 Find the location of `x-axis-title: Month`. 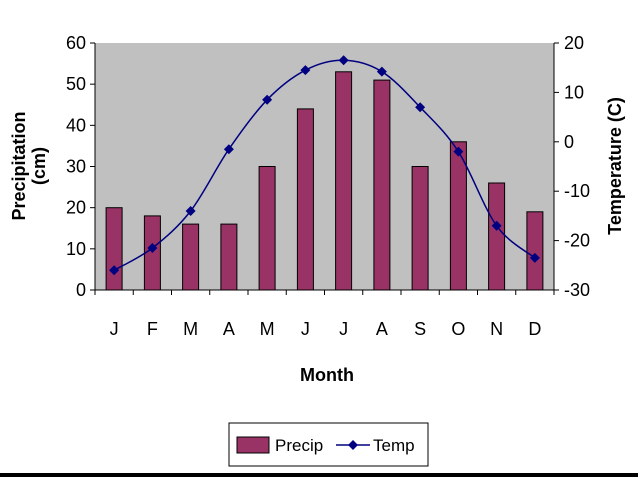

x-axis-title: Month is located at coordinates (327, 375).